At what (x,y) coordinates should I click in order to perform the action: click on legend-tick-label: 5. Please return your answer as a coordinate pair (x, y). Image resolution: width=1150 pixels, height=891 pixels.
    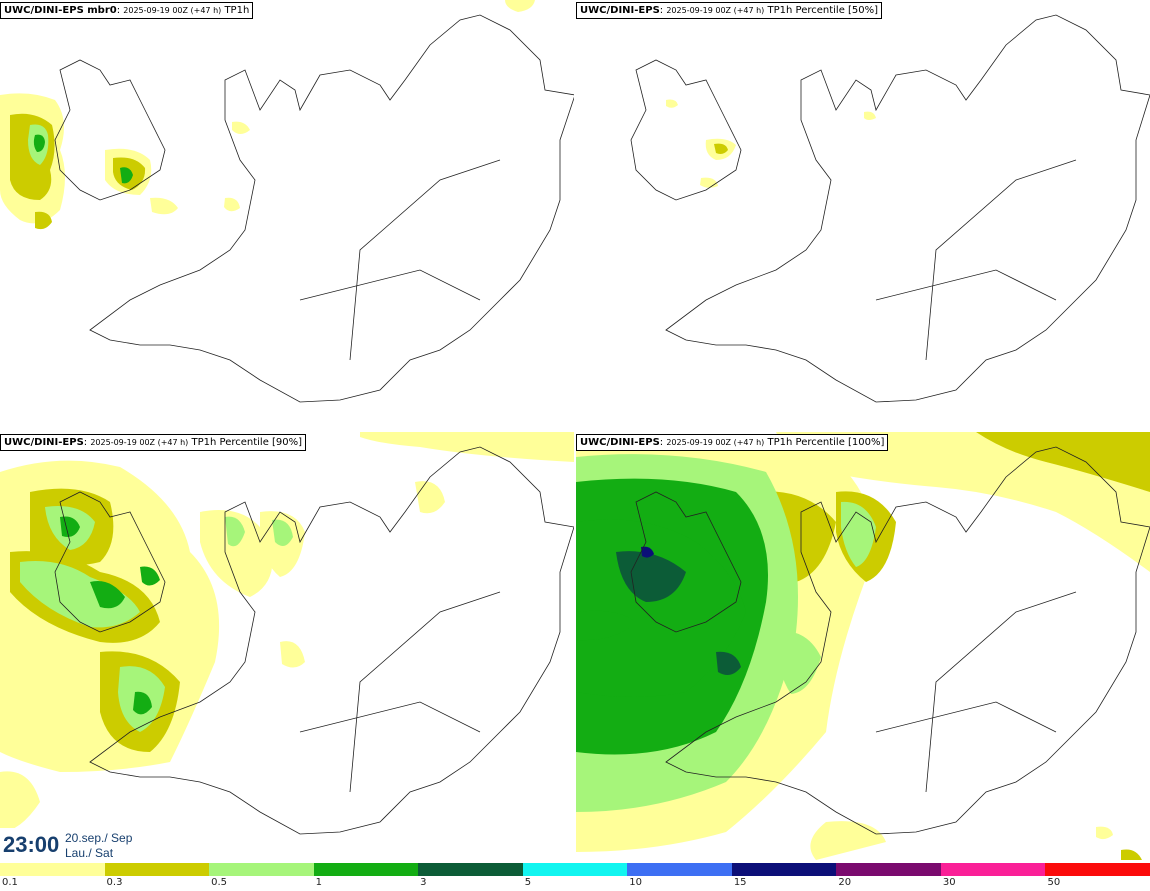
    Looking at the image, I should click on (528, 882).